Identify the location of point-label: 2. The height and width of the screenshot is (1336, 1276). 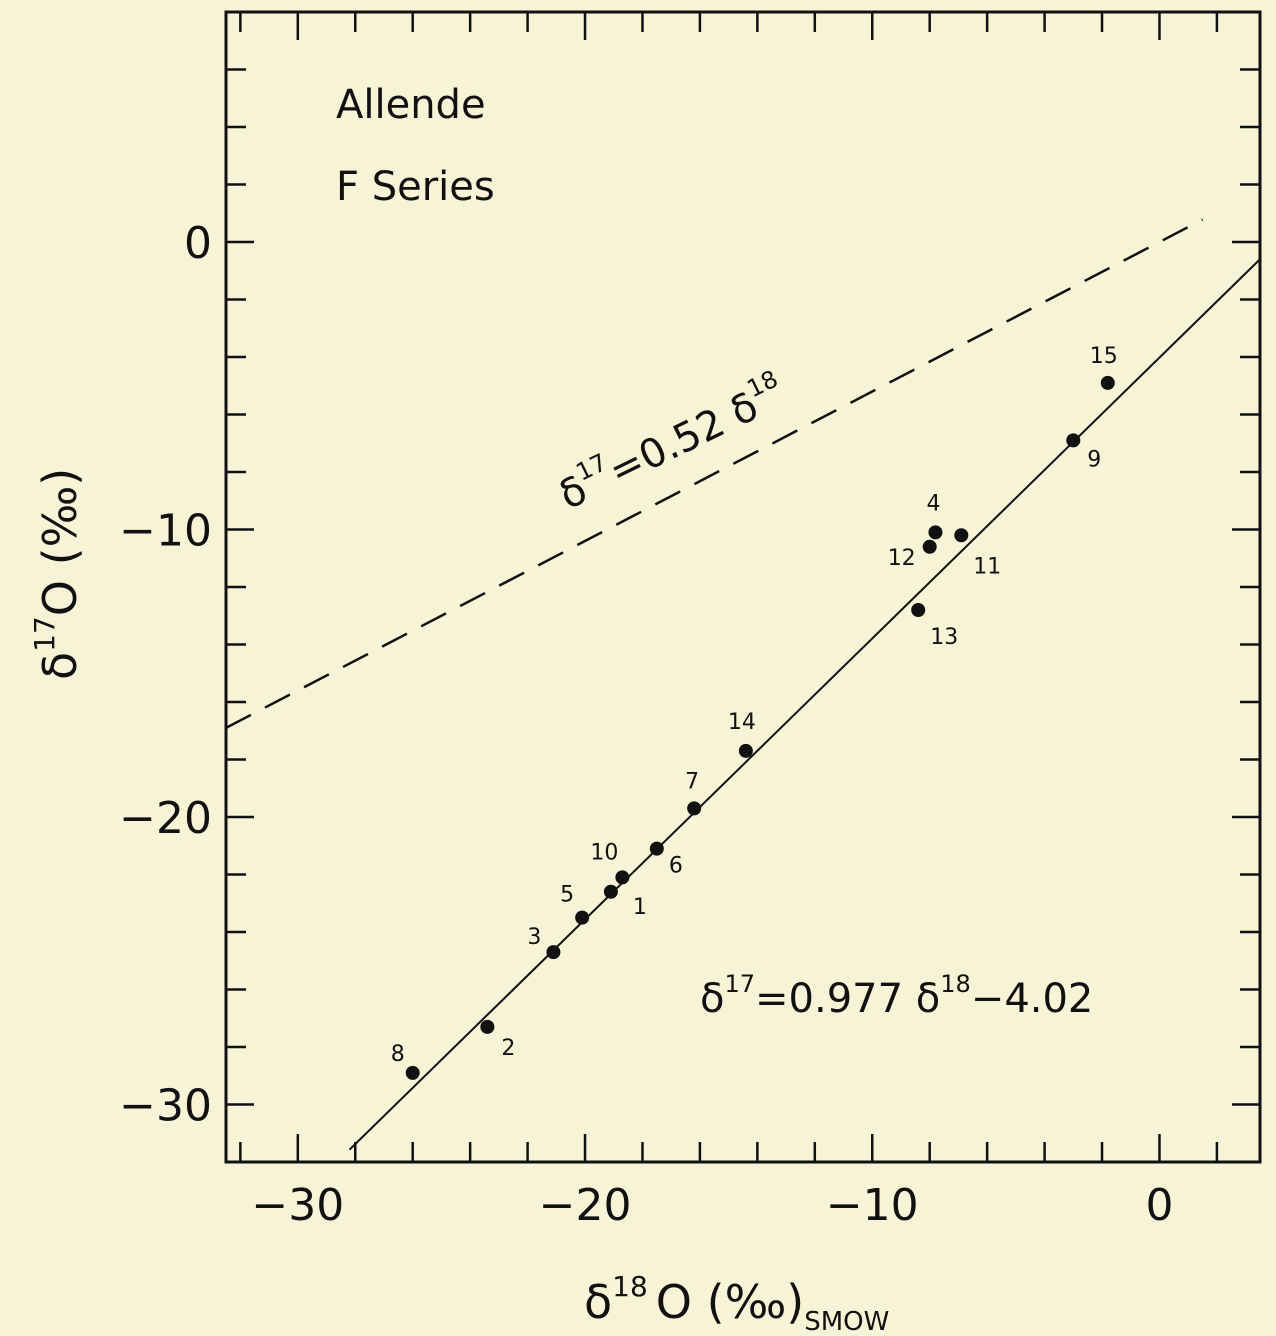
(508, 1048).